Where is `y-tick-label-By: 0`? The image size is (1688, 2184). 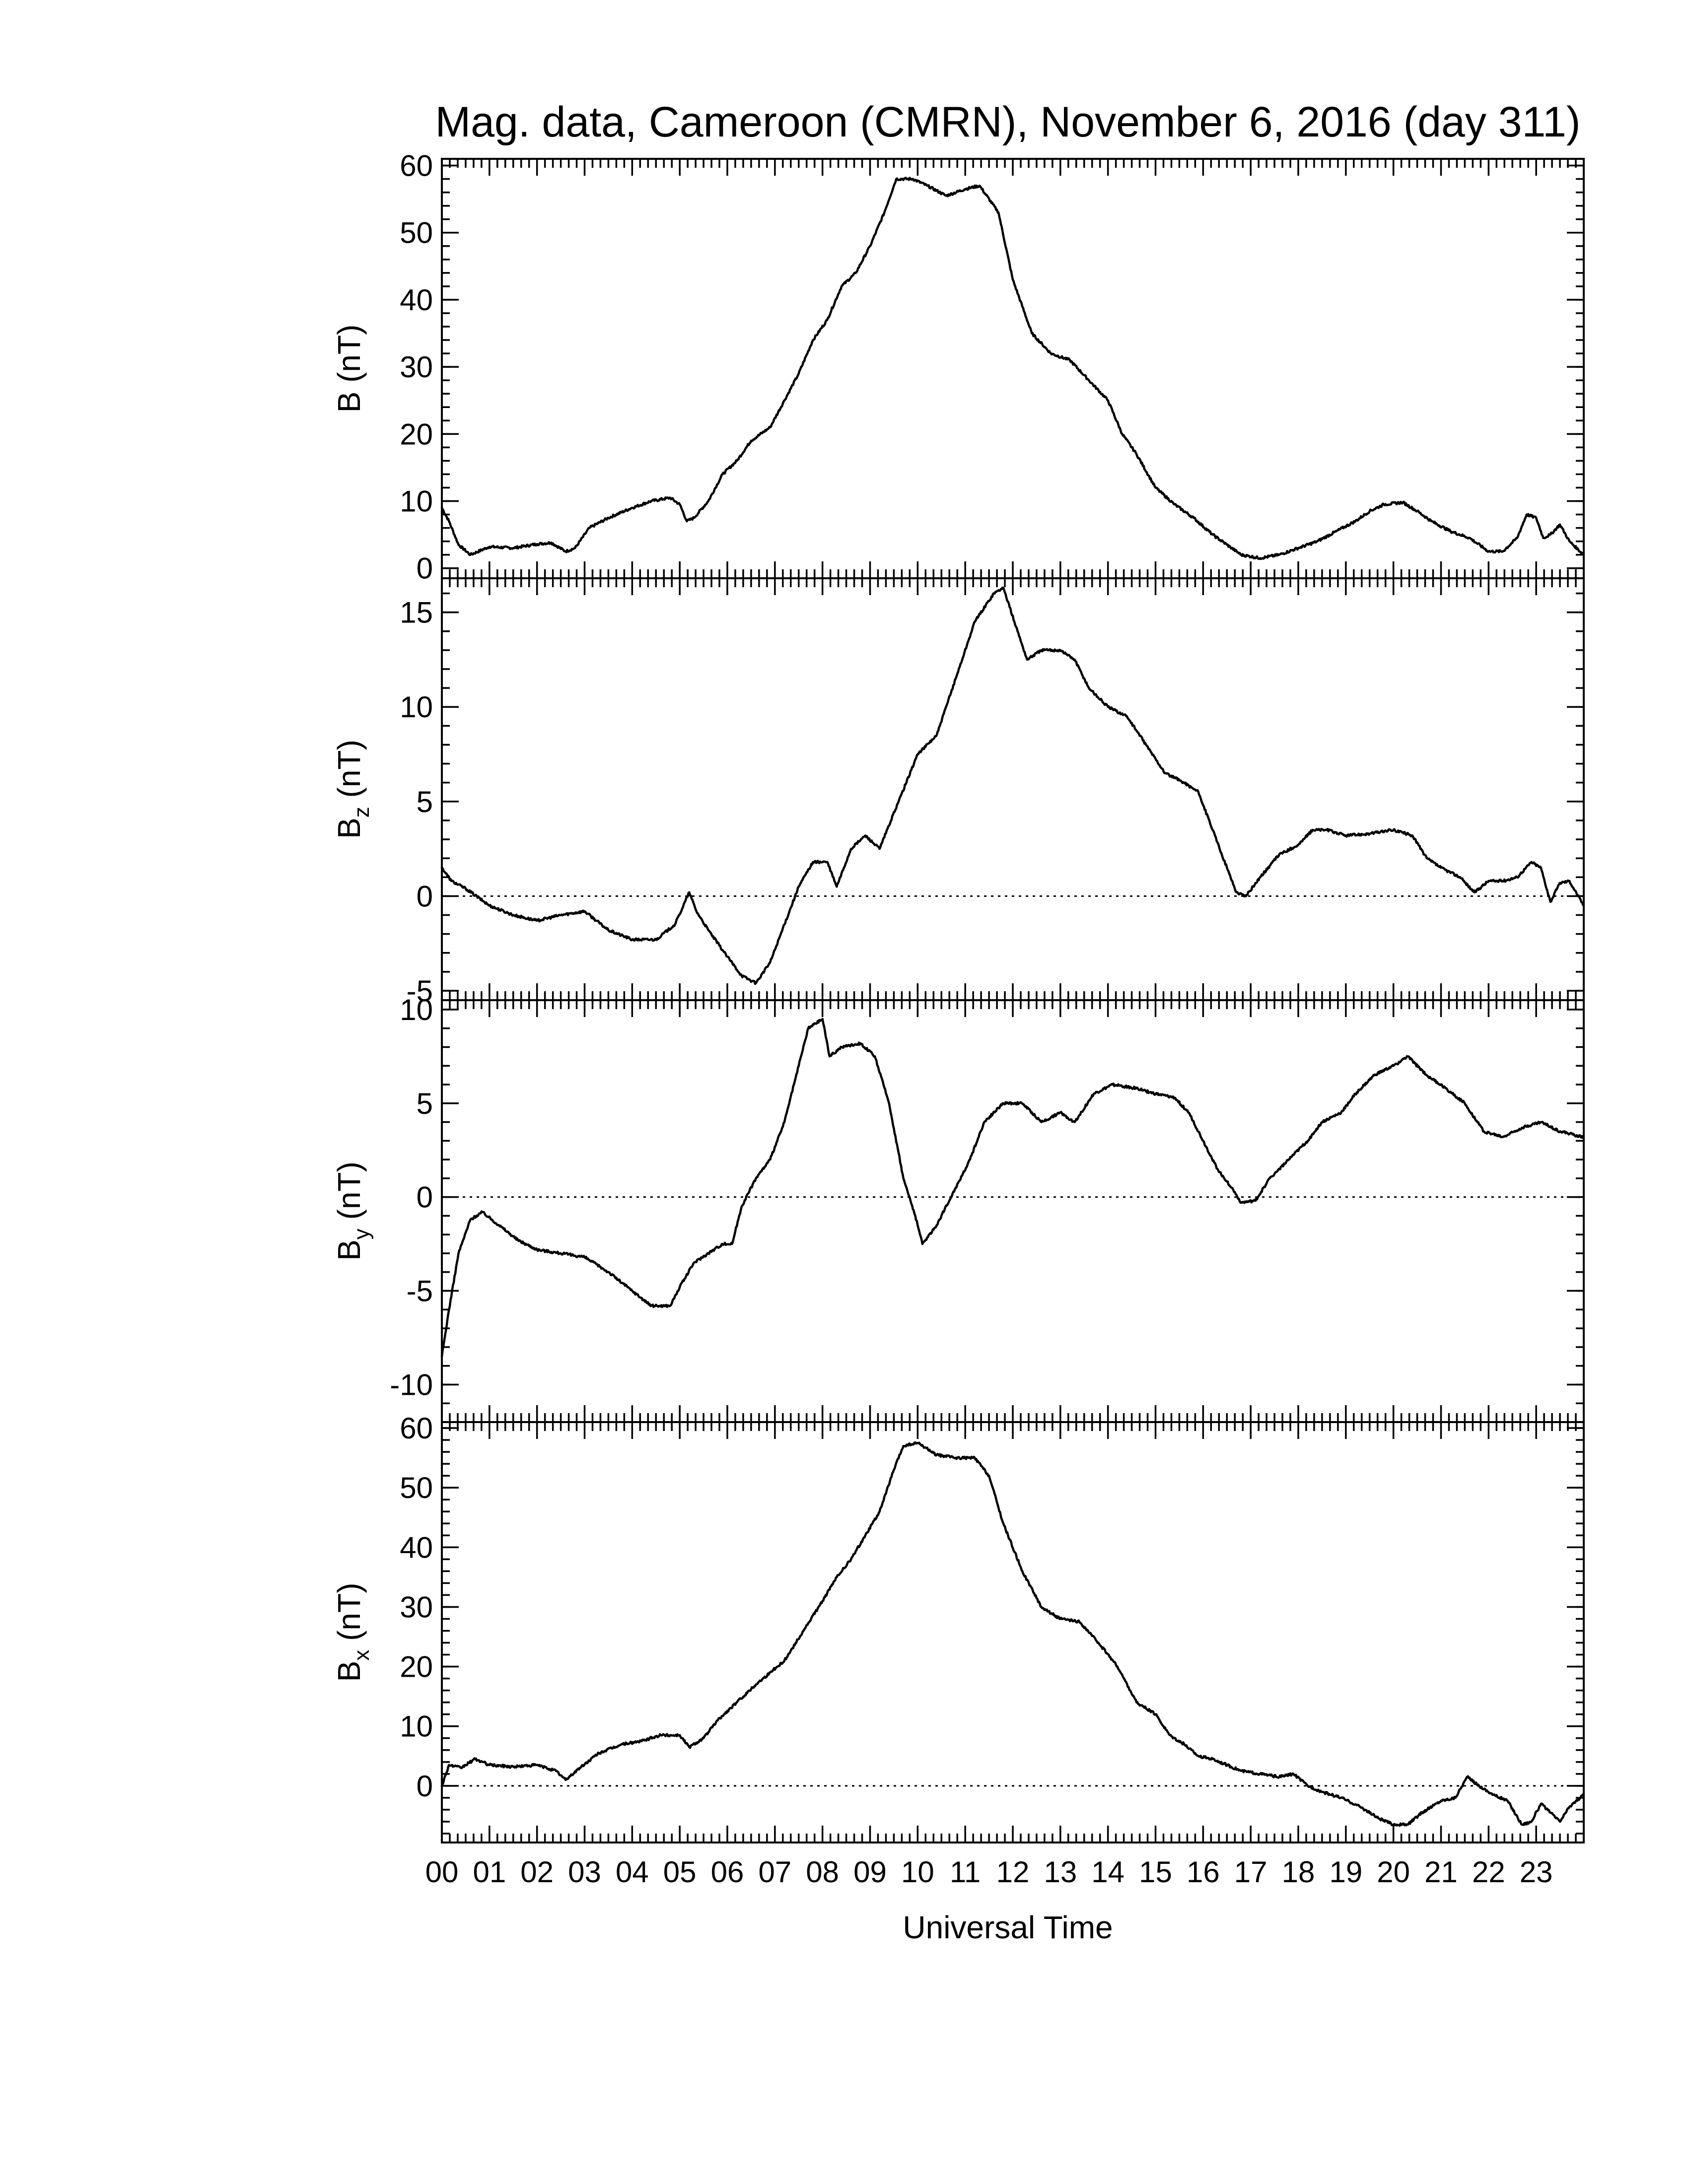
y-tick-label-By: 0 is located at coordinates (425, 1197).